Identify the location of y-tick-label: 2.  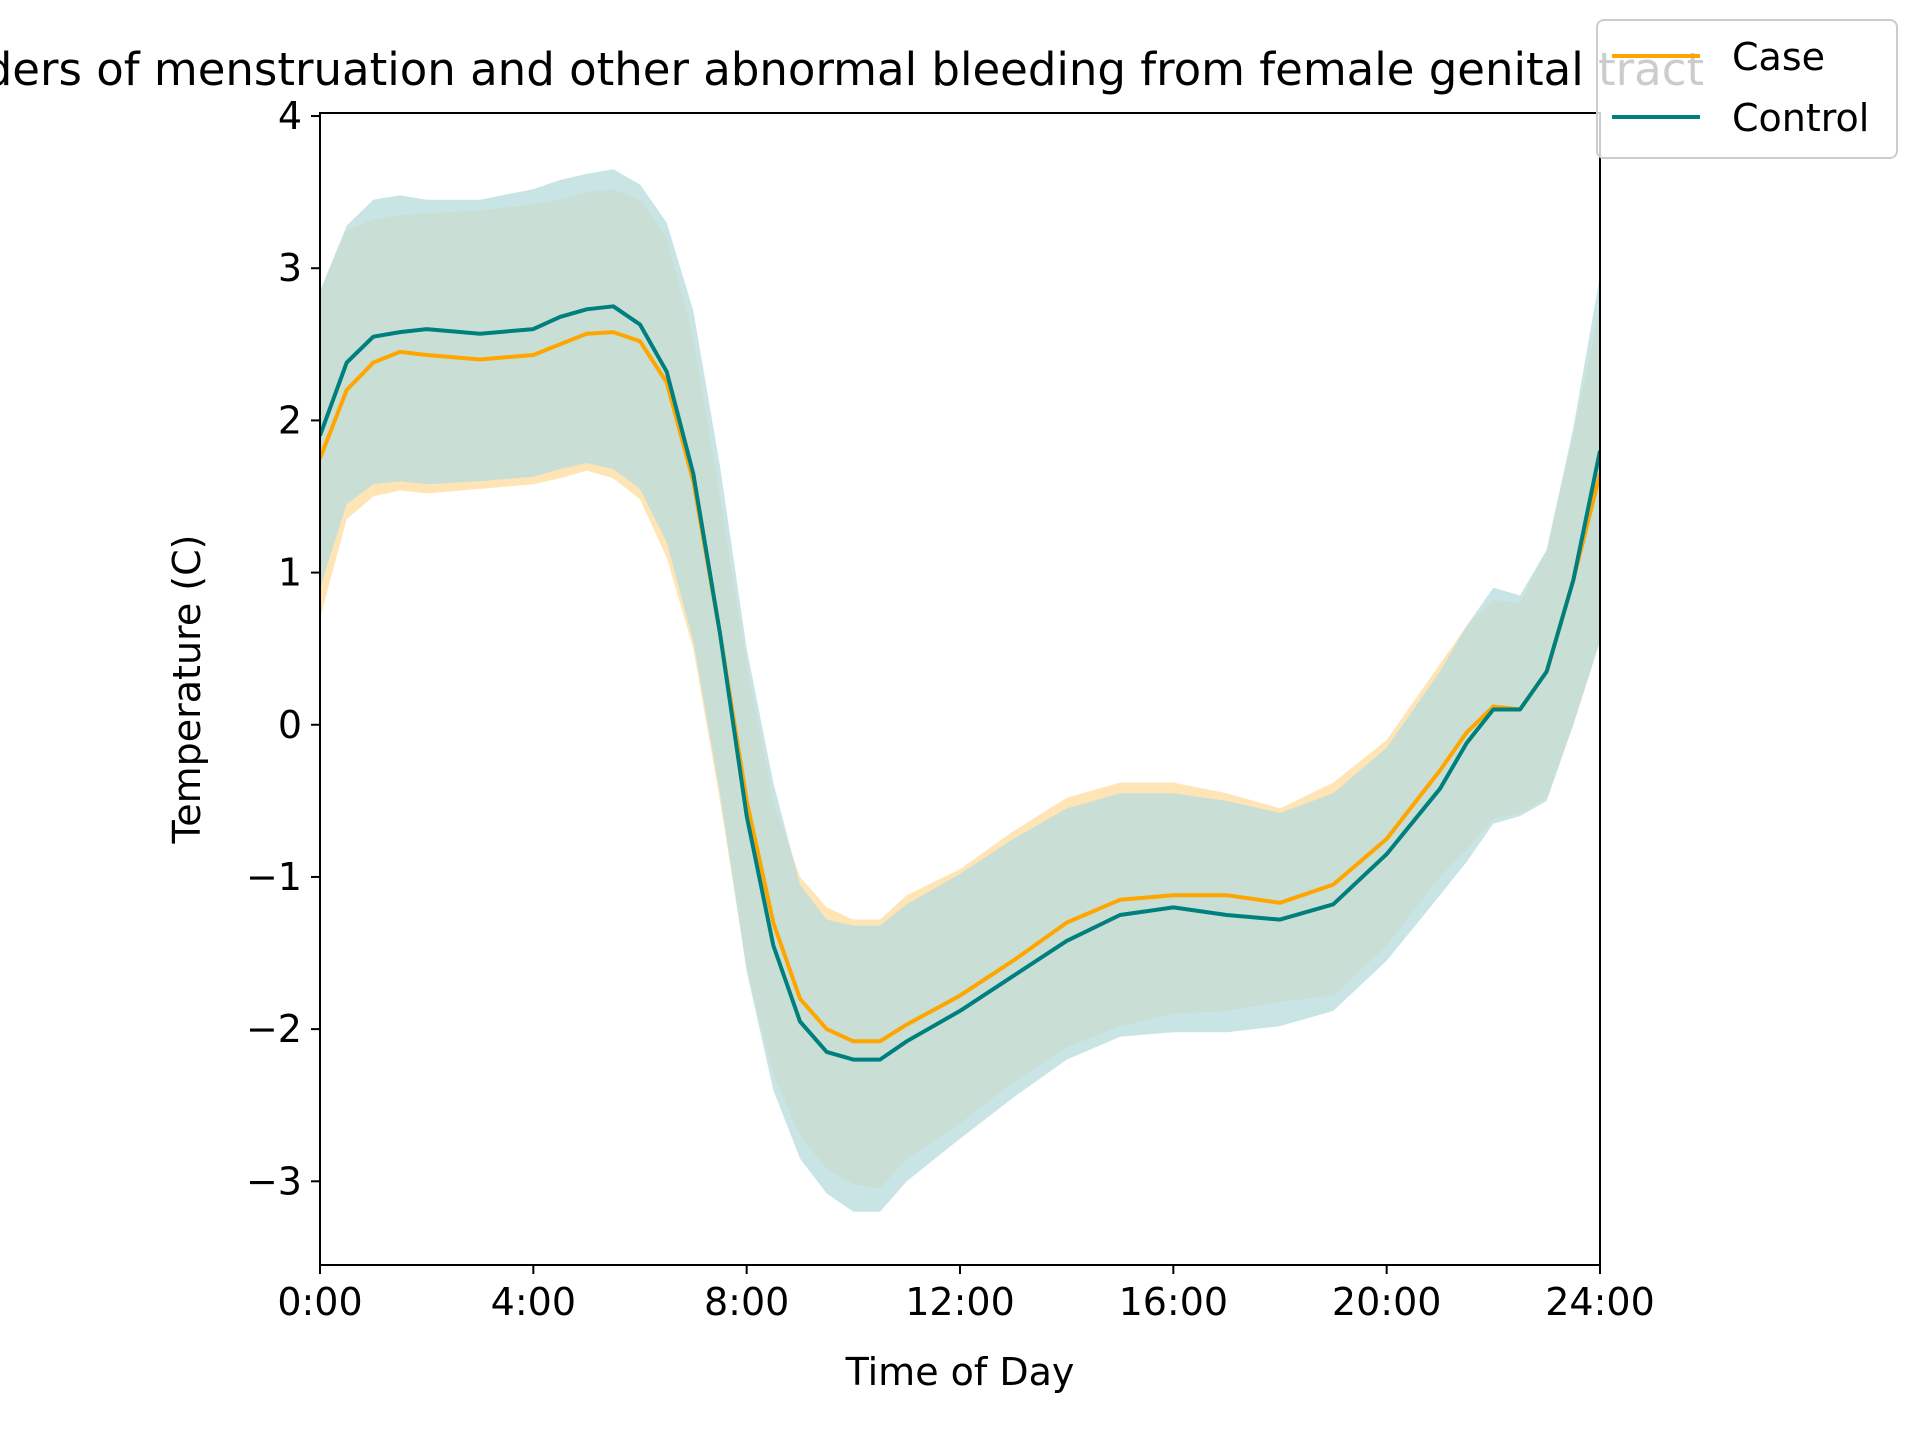
(290, 420).